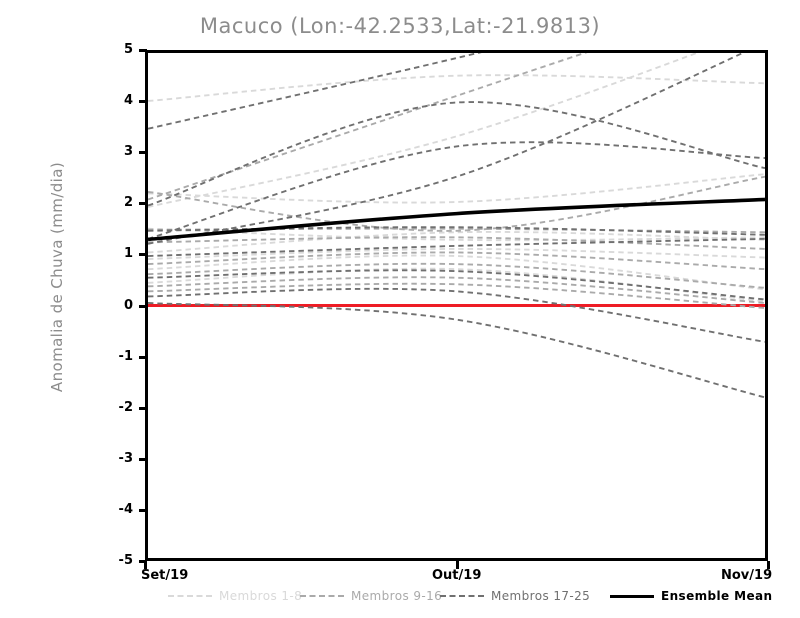  I want to click on y-axis-tick-label: 5, so click(128, 49).